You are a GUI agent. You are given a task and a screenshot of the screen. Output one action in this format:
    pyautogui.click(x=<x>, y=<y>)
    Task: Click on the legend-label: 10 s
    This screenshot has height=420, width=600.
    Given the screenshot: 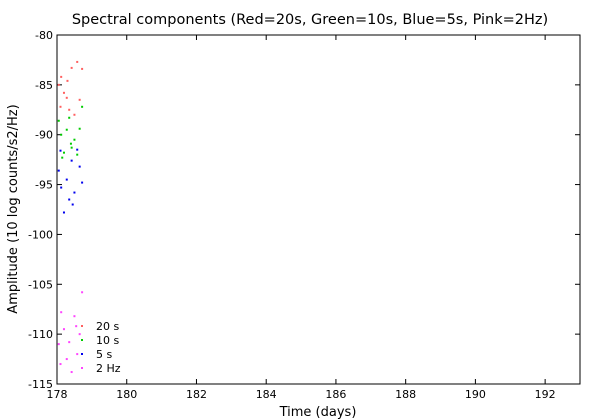 What is the action you would take?
    pyautogui.click(x=107, y=340)
    